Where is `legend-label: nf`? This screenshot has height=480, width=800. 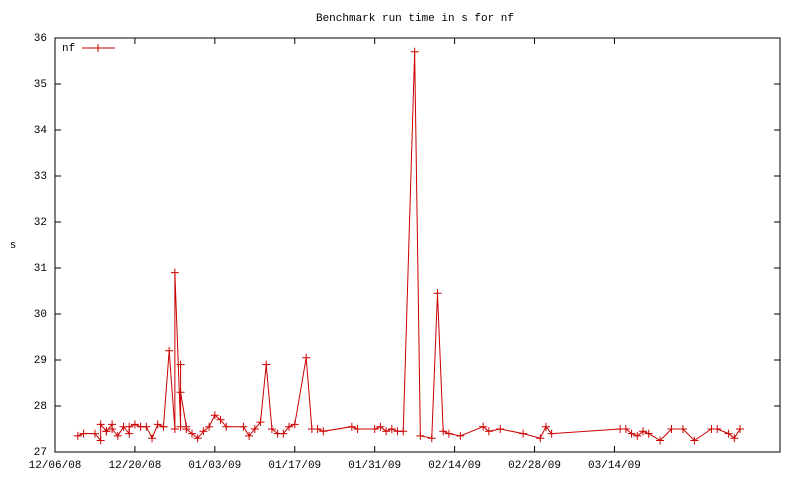 legend-label: nf is located at coordinates (68, 49).